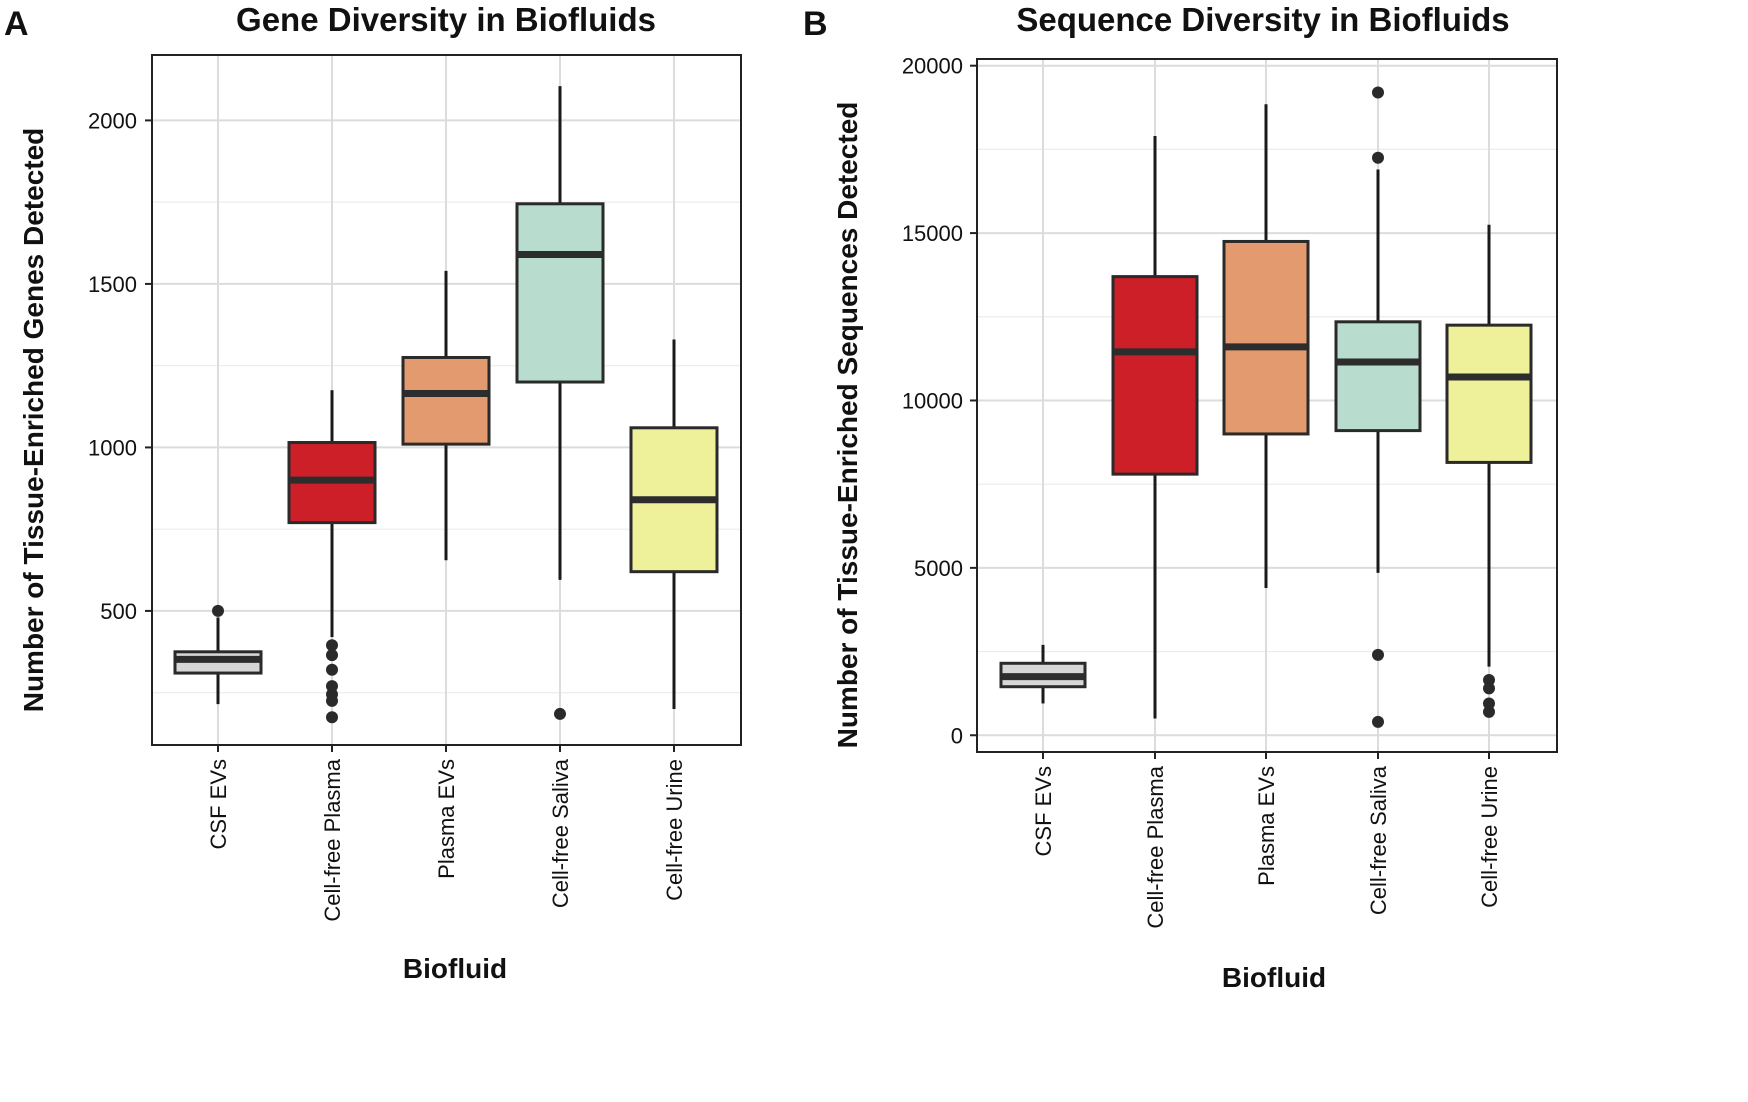 The image size is (1748, 1102). Describe the element at coordinates (957, 735) in the screenshot. I see `y-tick-label: 0` at that location.